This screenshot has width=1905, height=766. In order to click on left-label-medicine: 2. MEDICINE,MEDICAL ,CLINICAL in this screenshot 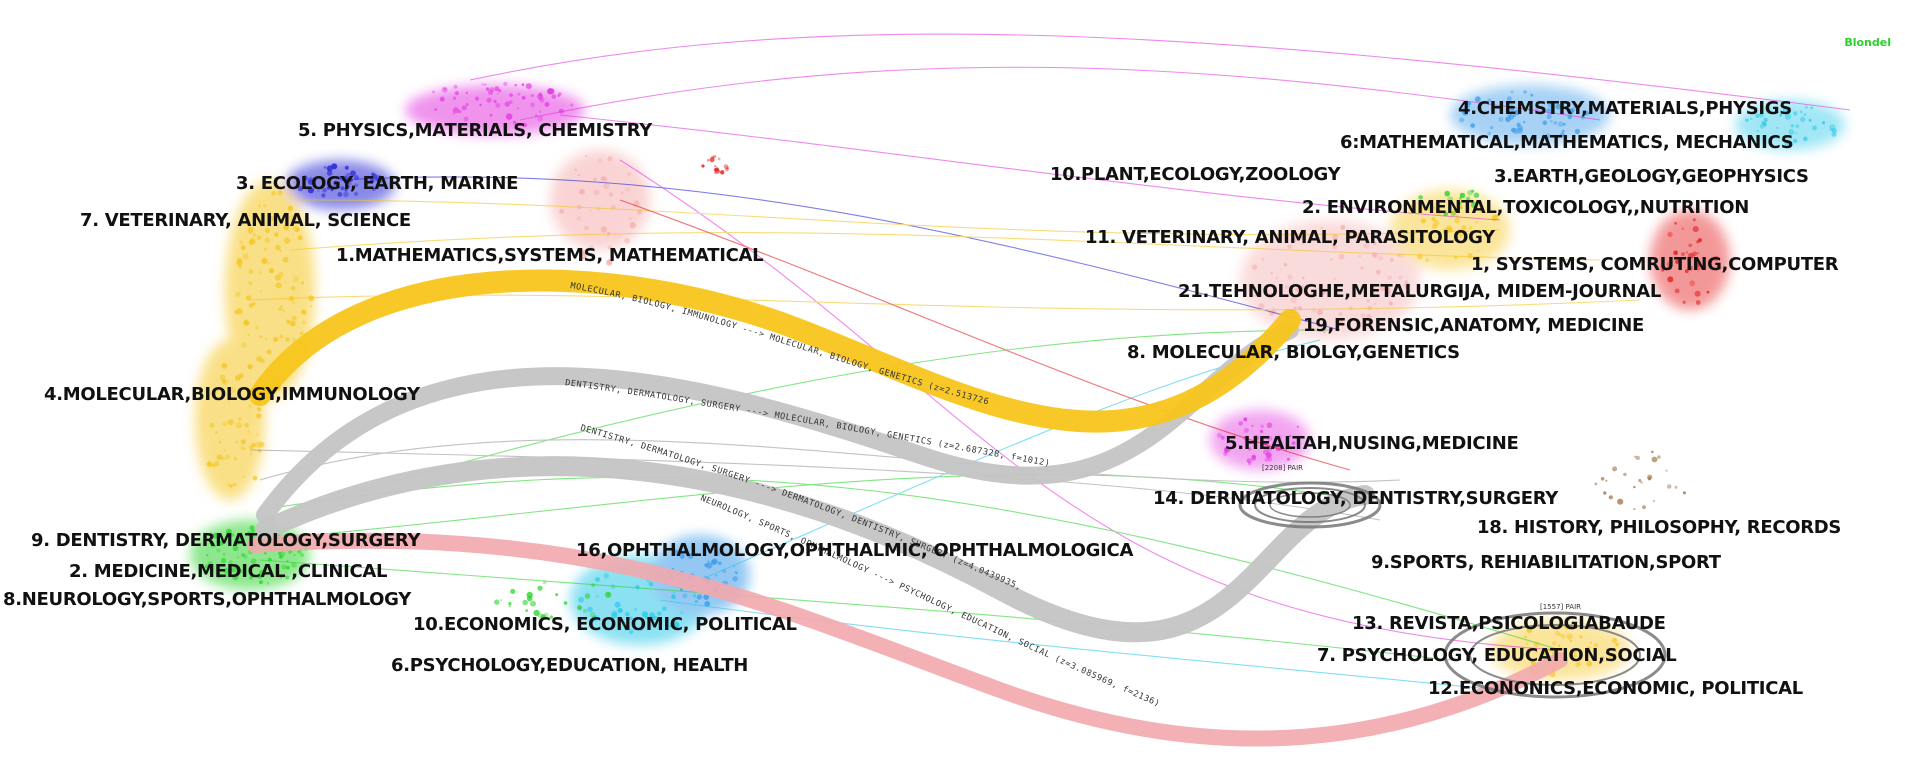, I will do `click(228, 571)`.